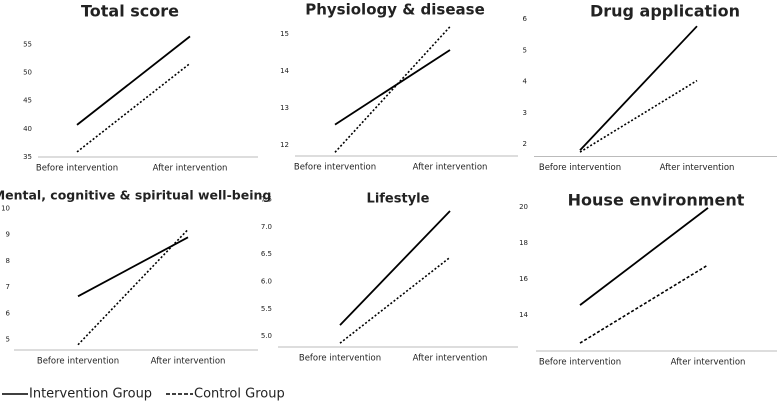 This screenshot has height=401, width=779. I want to click on y-tick-label: 4, so click(525, 82).